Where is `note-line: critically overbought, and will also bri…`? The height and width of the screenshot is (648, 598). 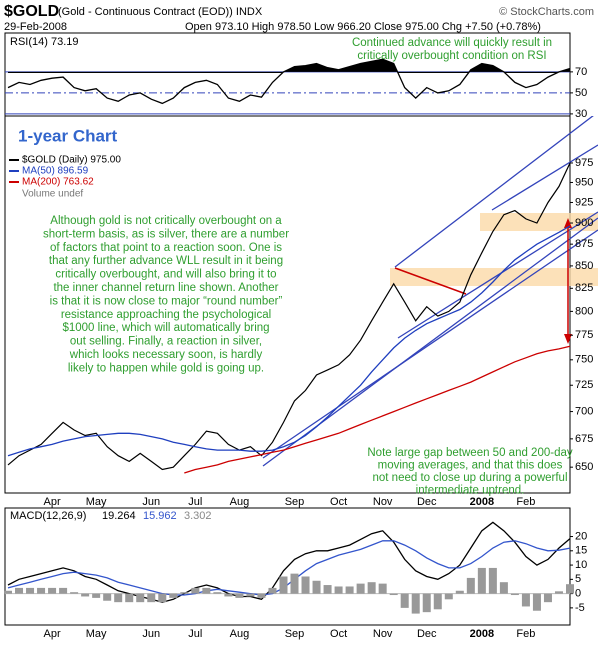
note-line: critically overbought, and will also bri… is located at coordinates (165, 275).